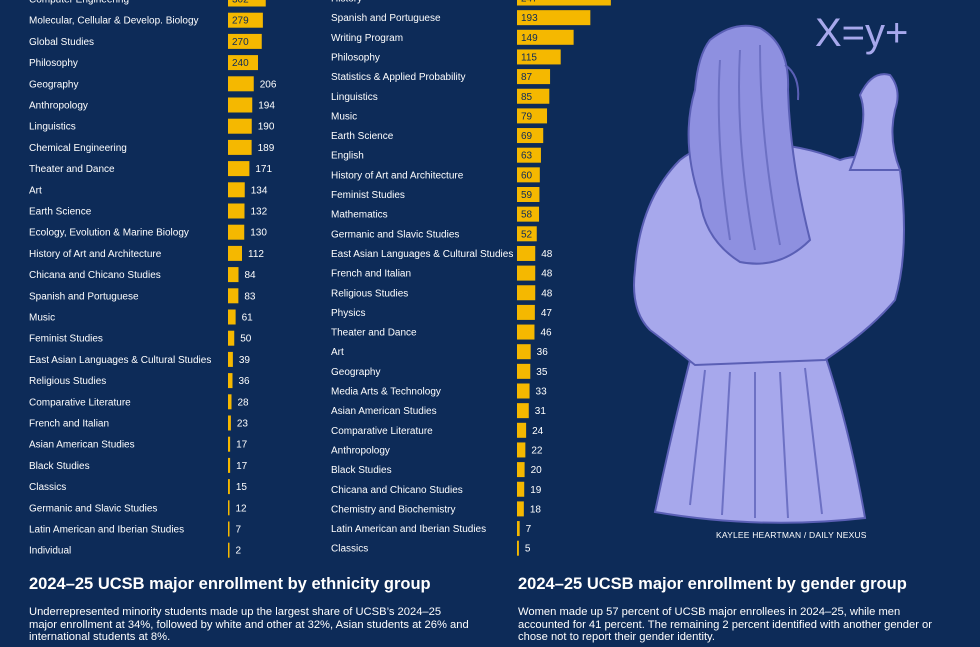 This screenshot has height=647, width=980. Describe the element at coordinates (266, 148) in the screenshot. I see `value-label: 189` at that location.